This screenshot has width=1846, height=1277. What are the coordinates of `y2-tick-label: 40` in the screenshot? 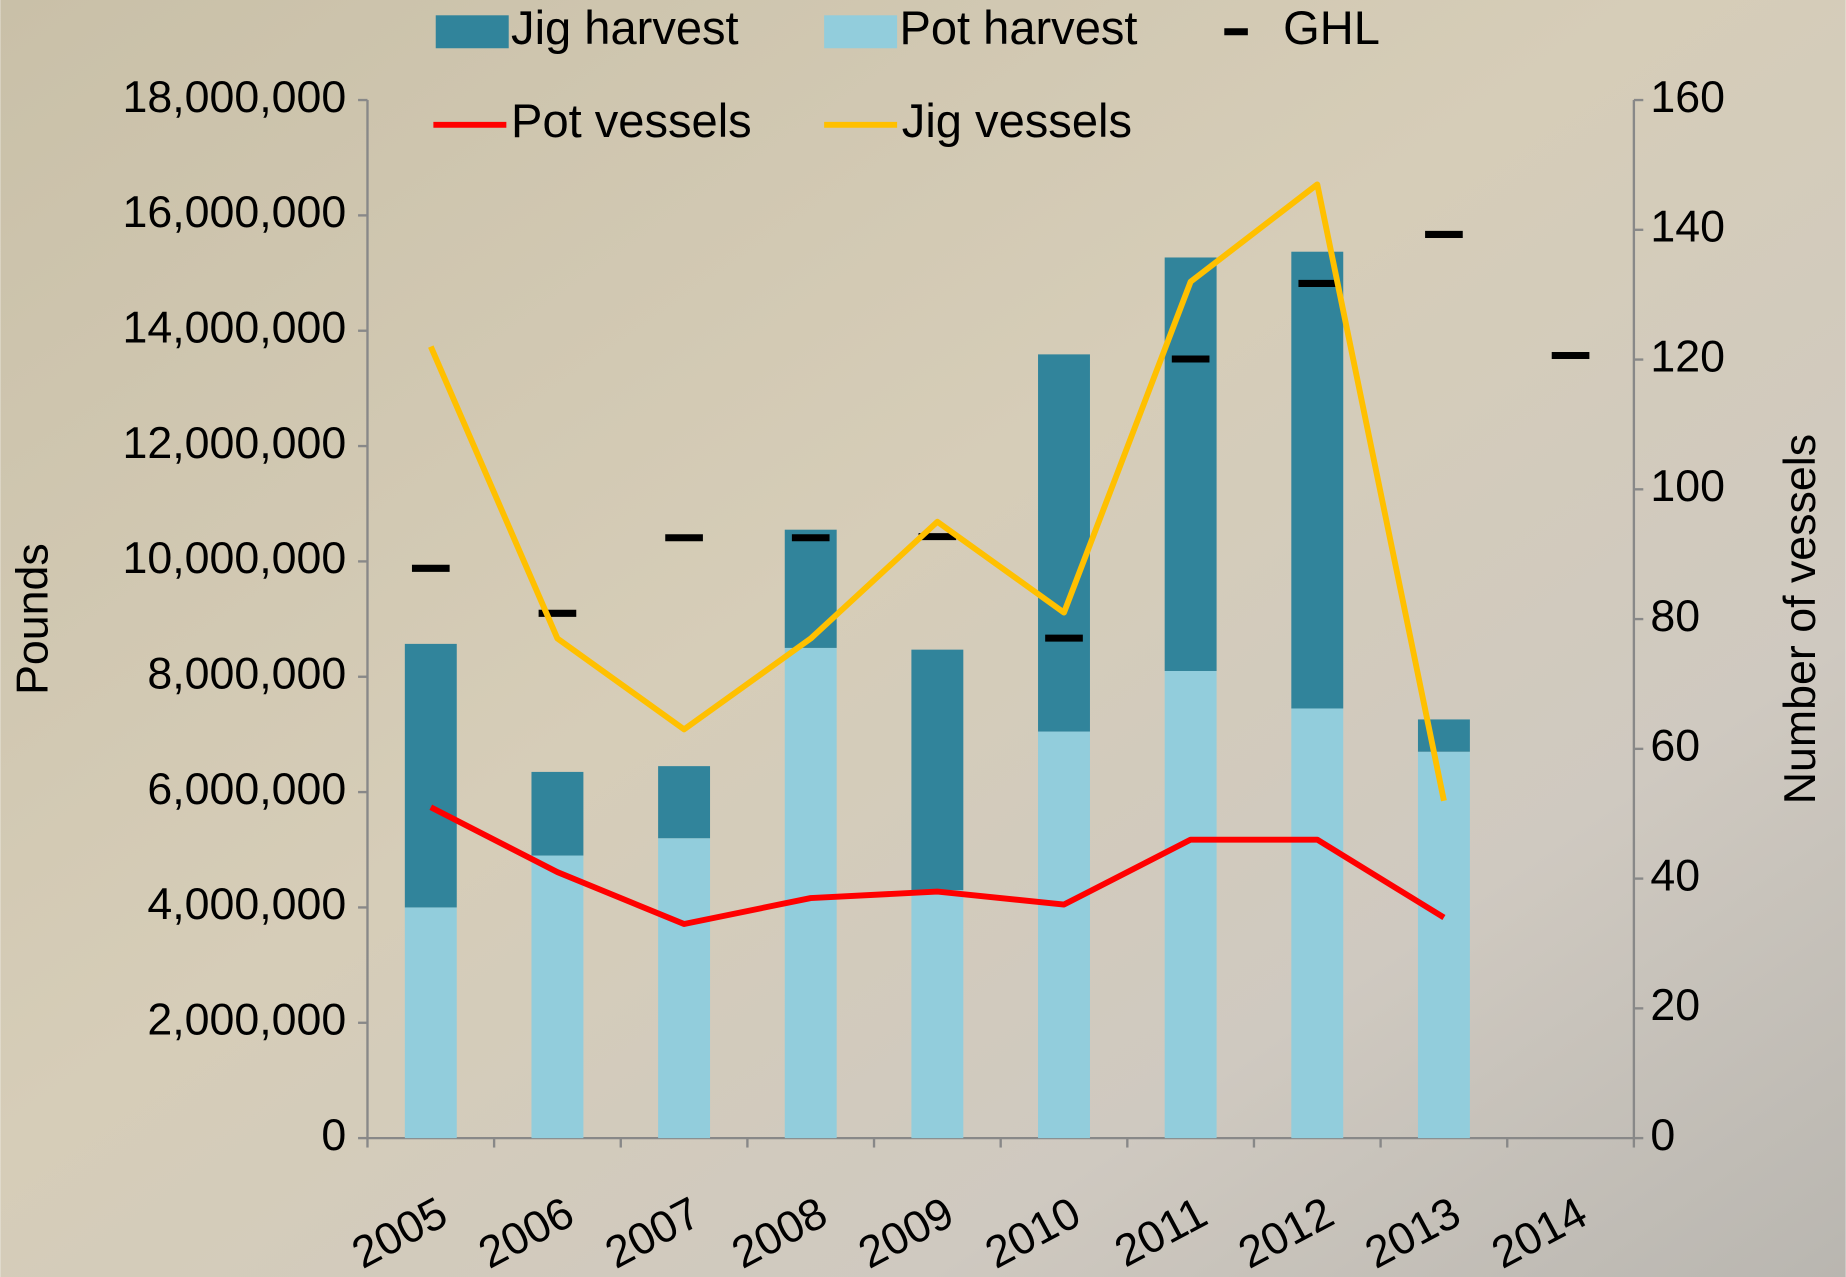 It's located at (1675, 875).